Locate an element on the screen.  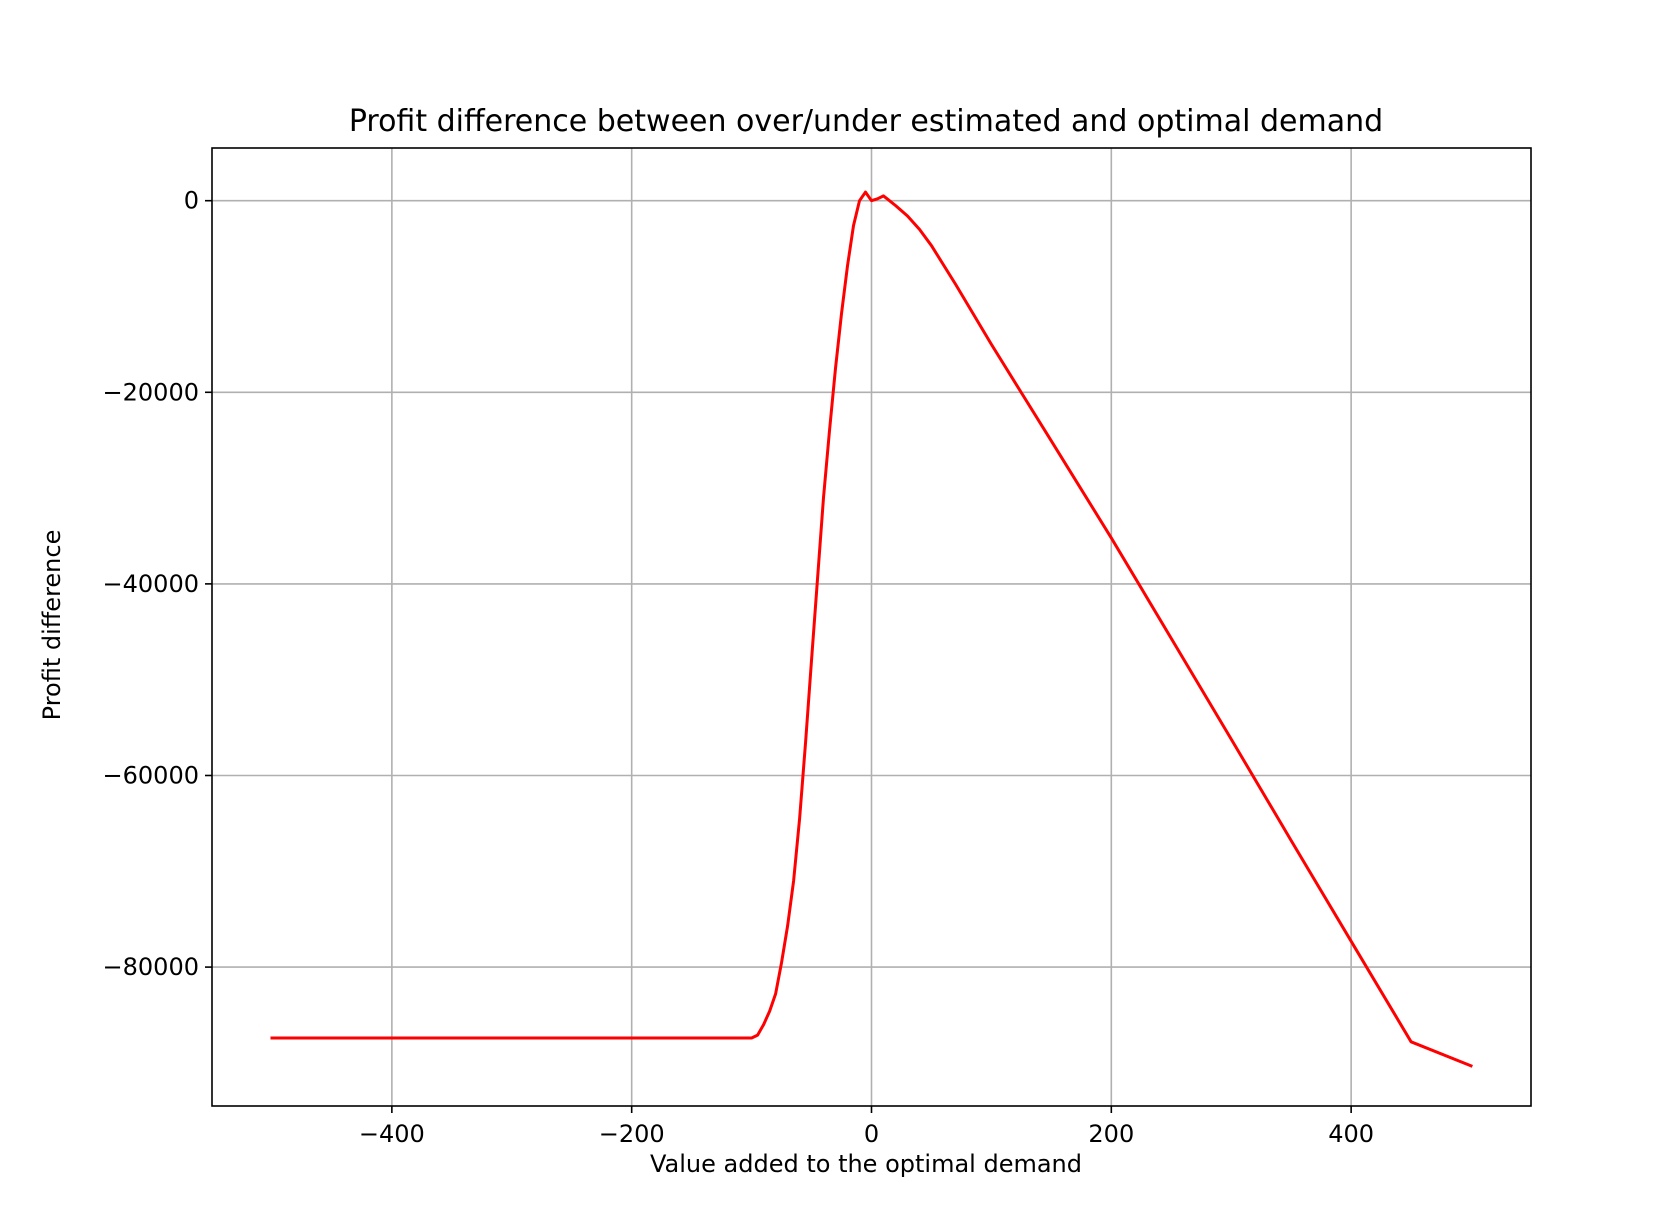
y-tick-label: −60000 is located at coordinates (151, 775).